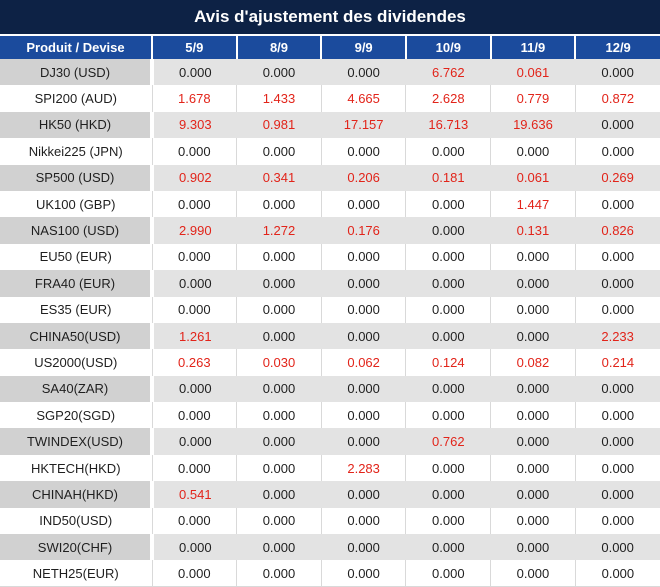 The width and height of the screenshot is (660, 587). Describe the element at coordinates (330, 257) in the screenshot. I see `table-row: EU50 (EUR) 0.000 0.000 0.000 0.000 0.000 0.000` at that location.